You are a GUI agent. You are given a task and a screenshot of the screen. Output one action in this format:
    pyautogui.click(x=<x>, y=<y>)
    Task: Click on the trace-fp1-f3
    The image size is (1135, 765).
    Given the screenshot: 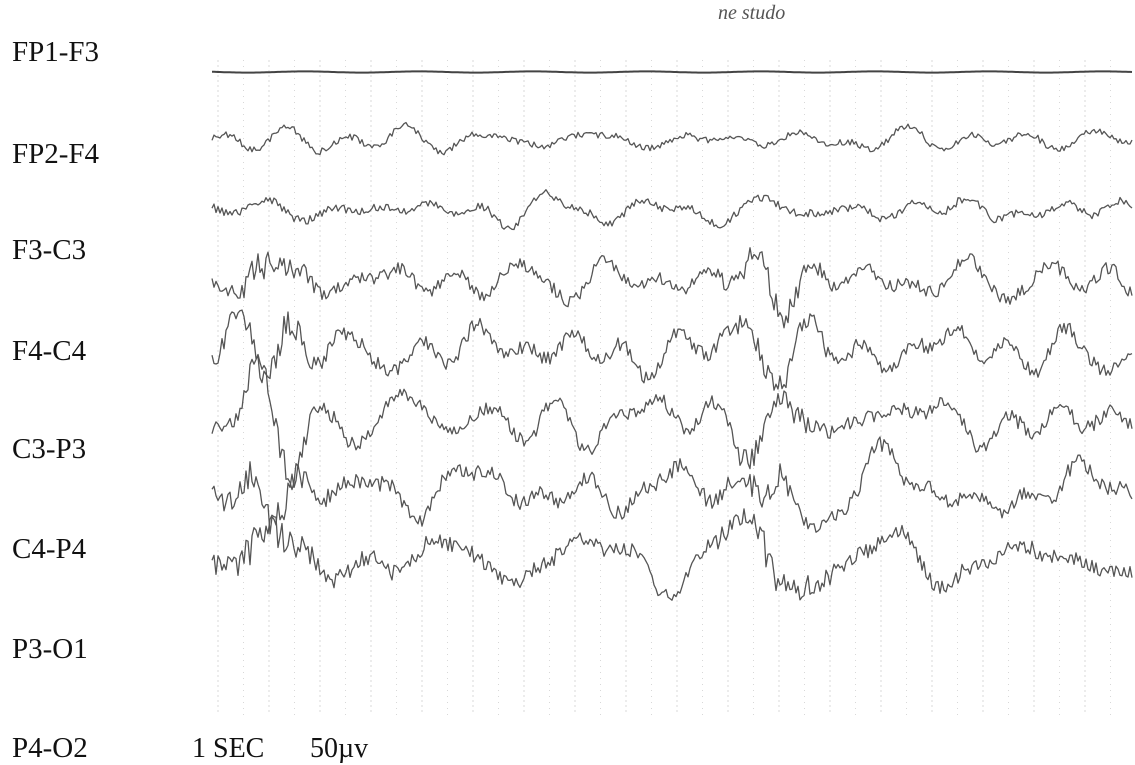 What is the action you would take?
    pyautogui.click(x=672, y=72)
    